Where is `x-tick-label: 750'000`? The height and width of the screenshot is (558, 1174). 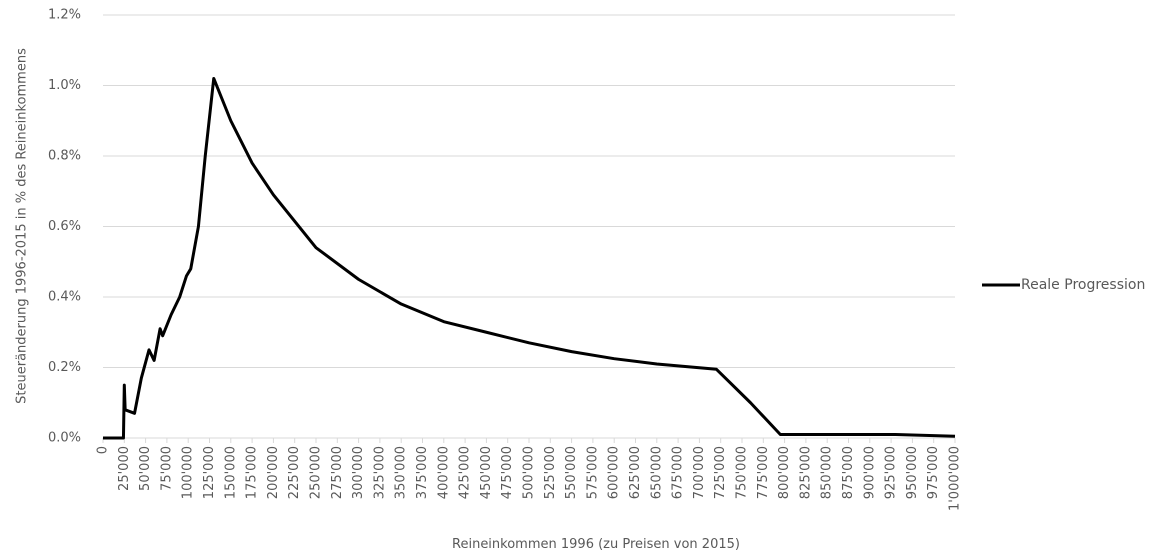 x-tick-label: 750'000 is located at coordinates (742, 472).